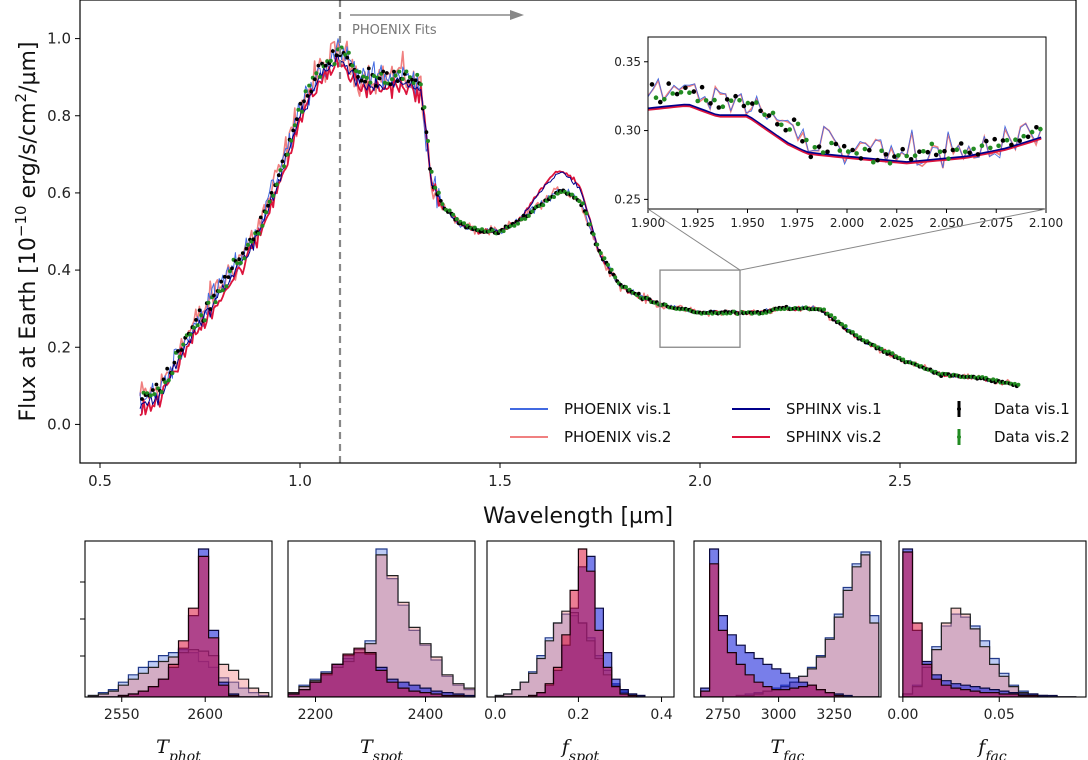 This screenshot has width=1088, height=760. What do you see at coordinates (797, 223) in the screenshot?
I see `inset-x-tick-label: 1.975` at bounding box center [797, 223].